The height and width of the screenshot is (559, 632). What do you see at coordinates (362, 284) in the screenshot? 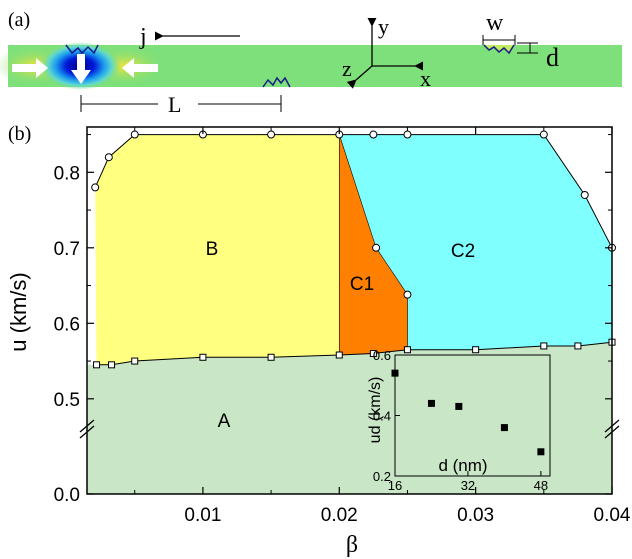
I see `region-label-c1: C1` at bounding box center [362, 284].